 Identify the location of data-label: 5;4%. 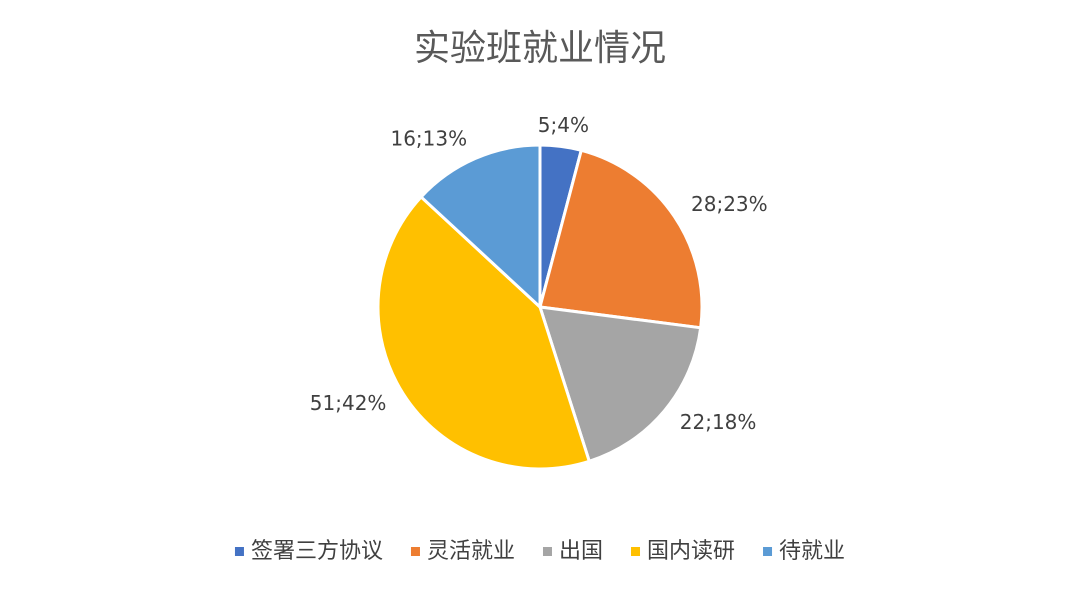
(563, 125).